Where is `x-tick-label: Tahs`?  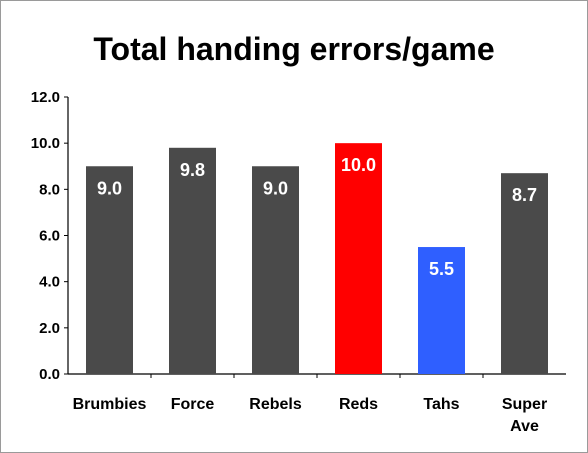
x-tick-label: Tahs is located at coordinates (441, 404).